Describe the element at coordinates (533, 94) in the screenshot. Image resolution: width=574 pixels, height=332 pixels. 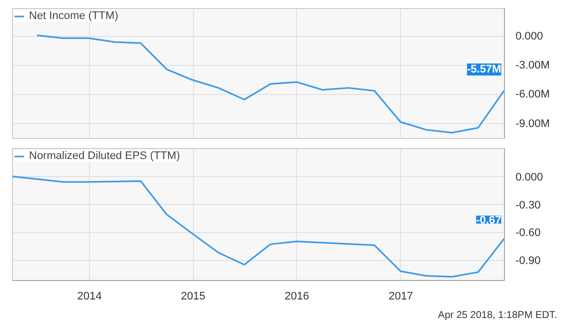
I see `y-tick-label: -6.00M` at that location.